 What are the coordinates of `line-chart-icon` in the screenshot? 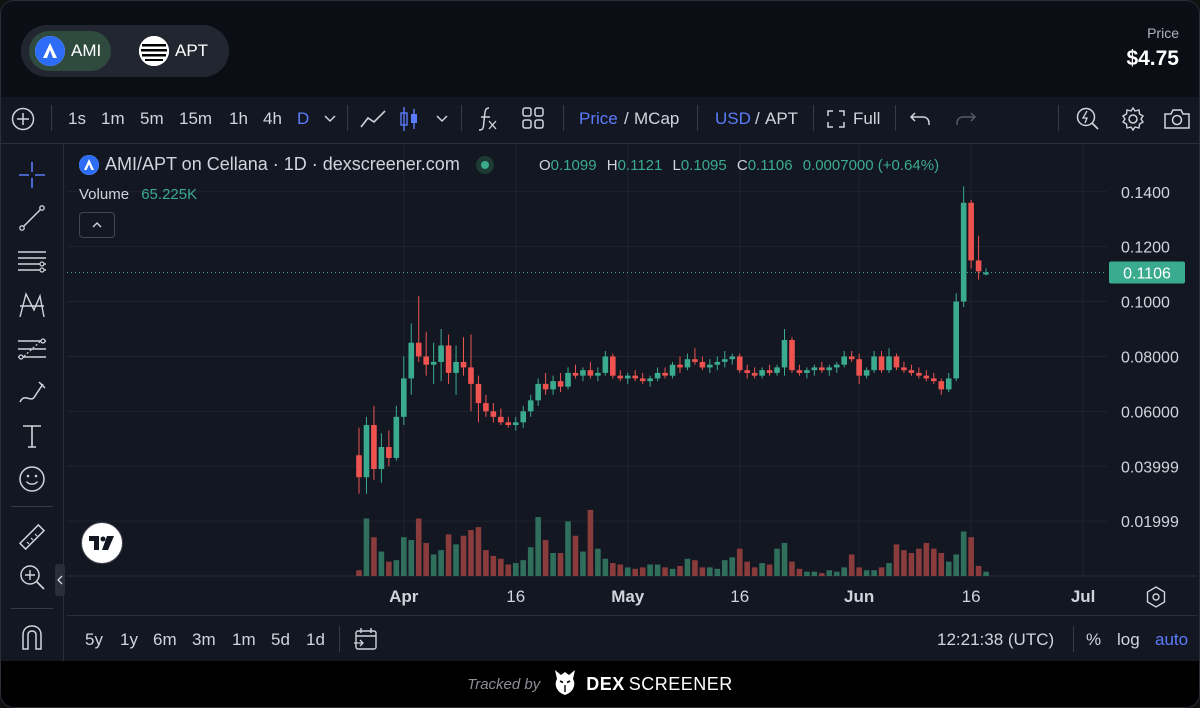 It's located at (373, 121).